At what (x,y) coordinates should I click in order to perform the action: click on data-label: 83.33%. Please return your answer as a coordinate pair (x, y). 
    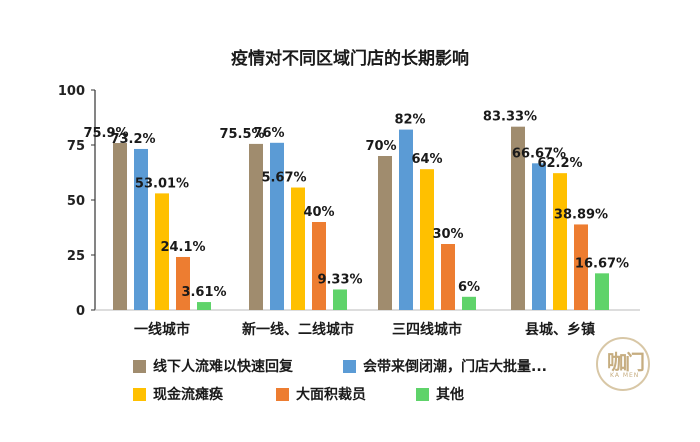
    Looking at the image, I should click on (510, 117).